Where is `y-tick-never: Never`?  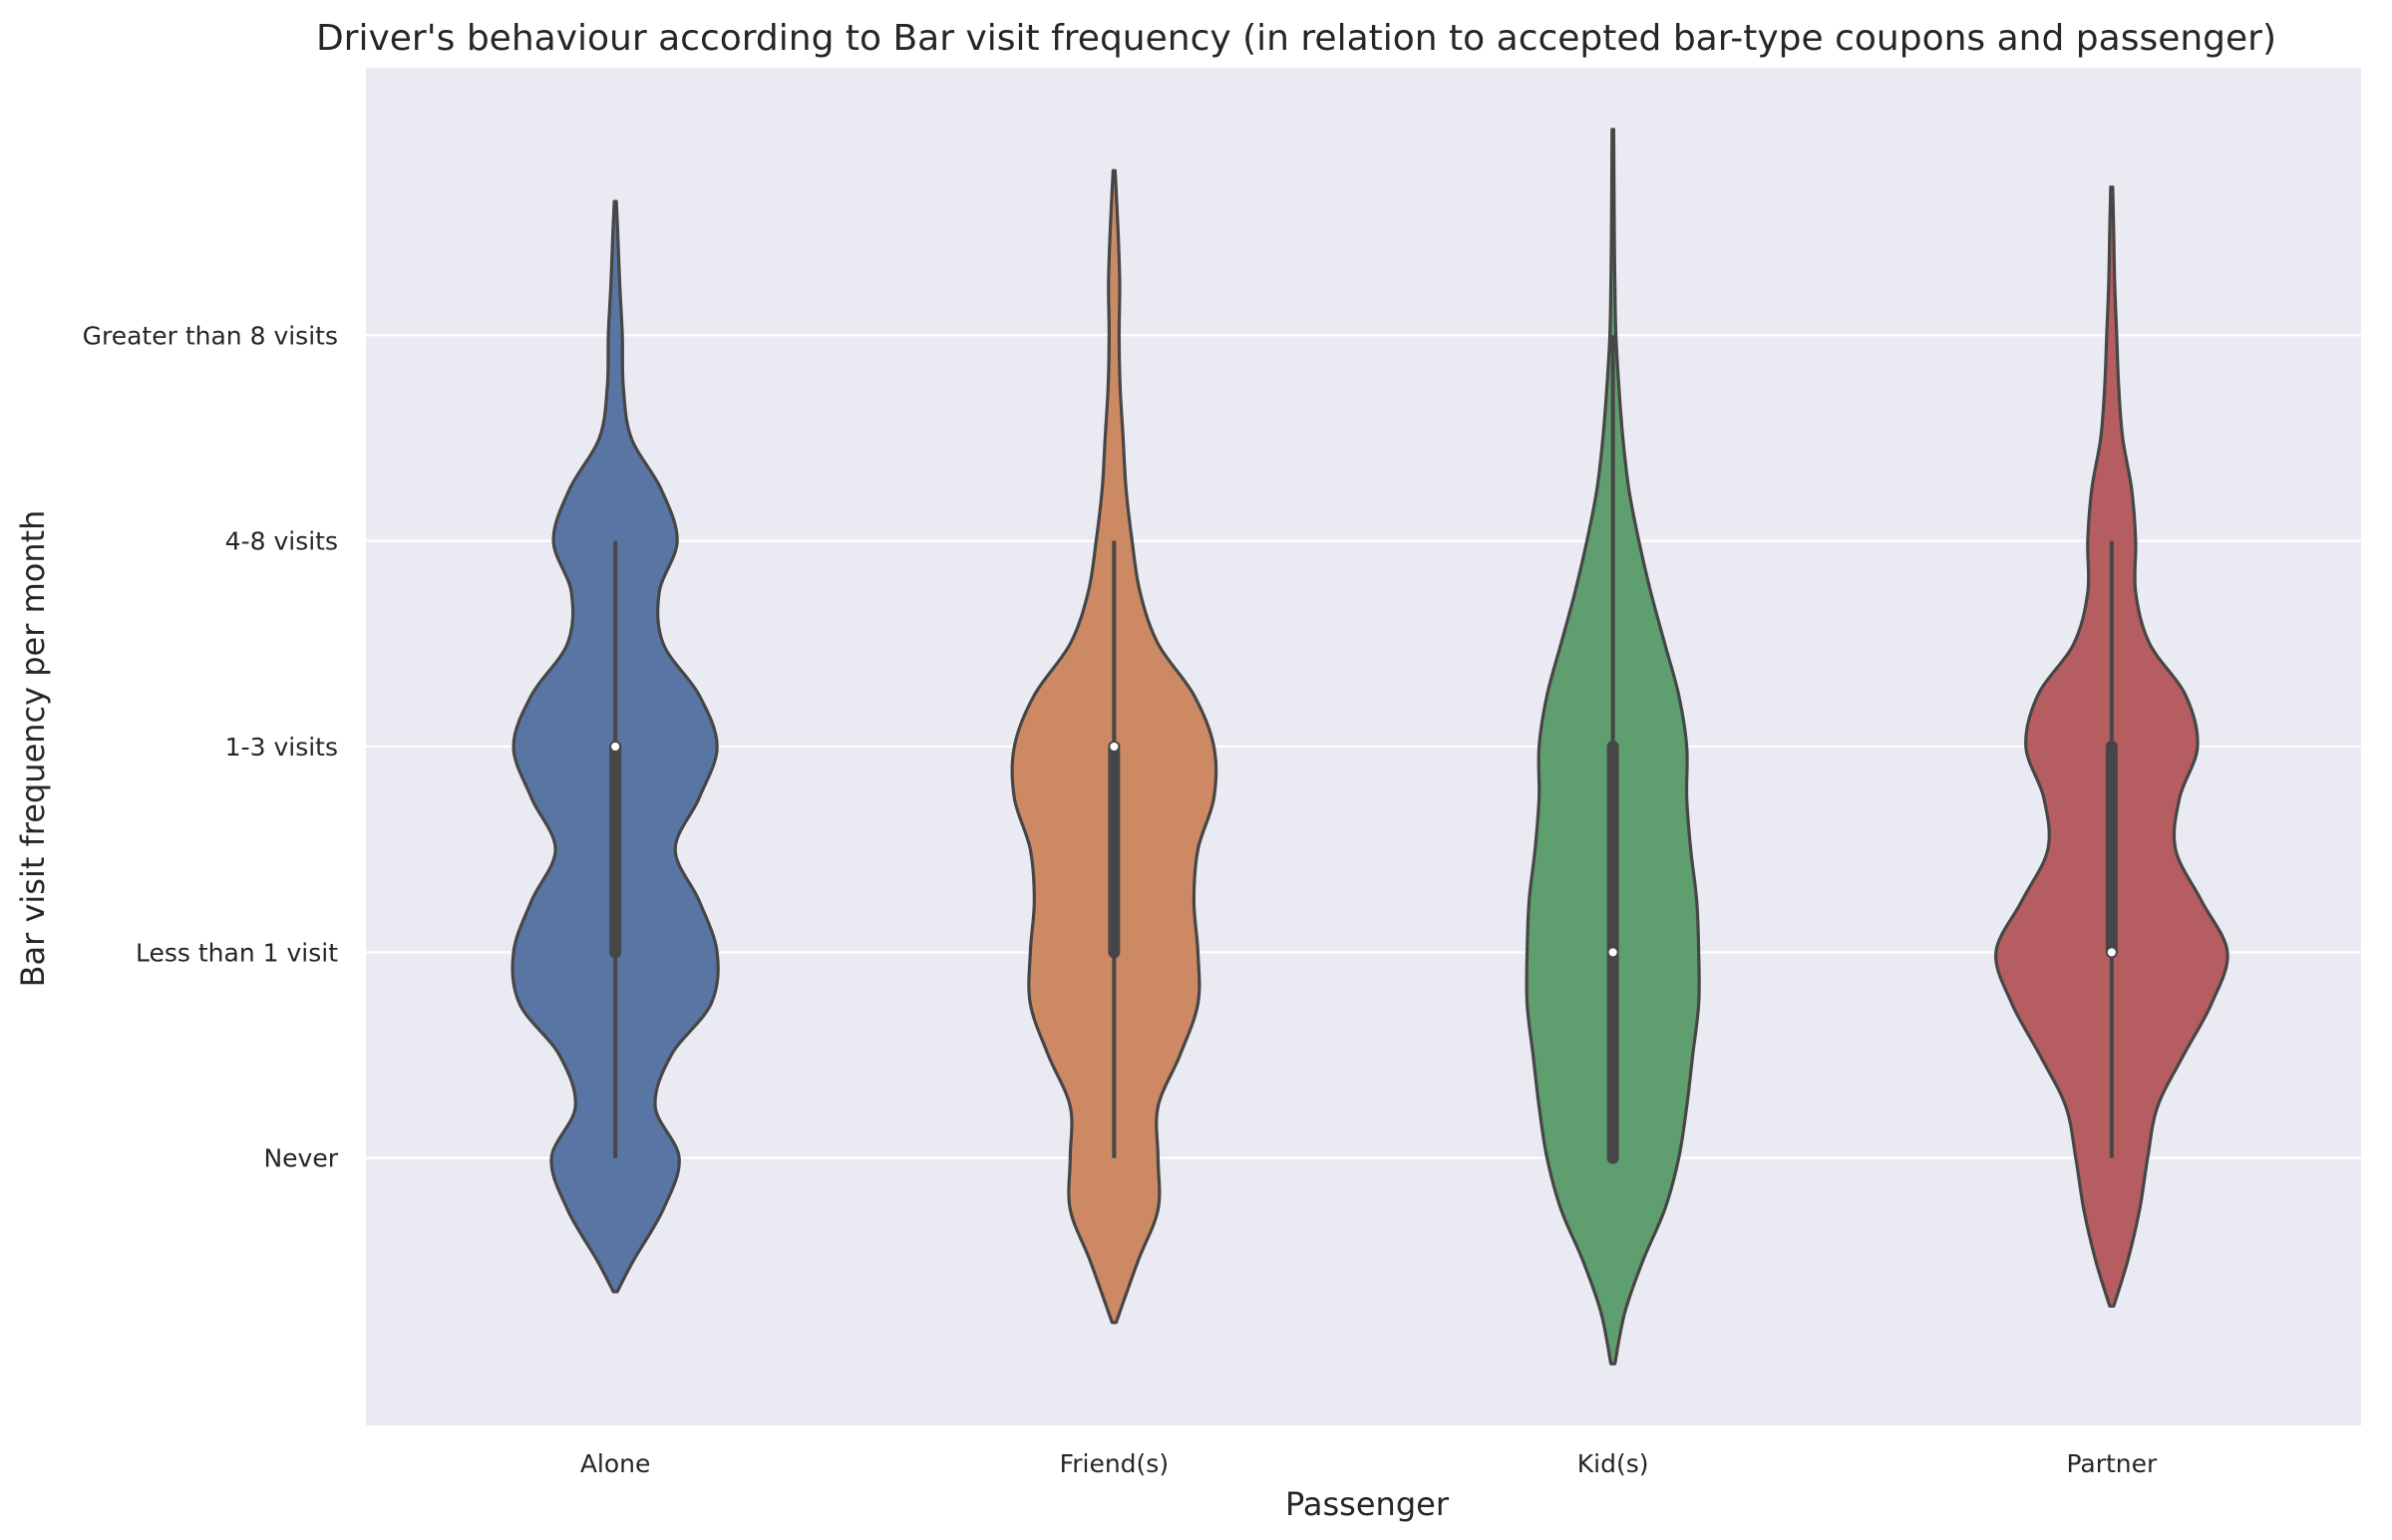 y-tick-never: Never is located at coordinates (300, 1159).